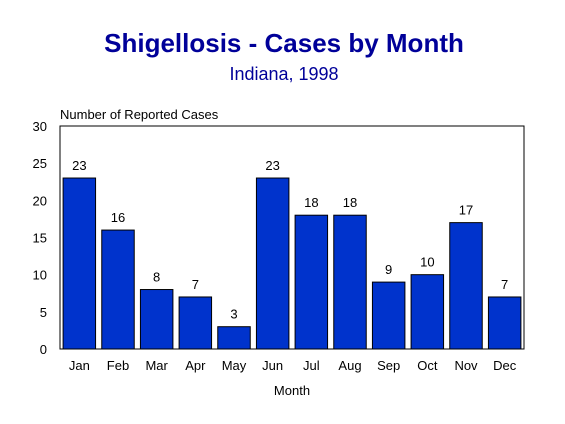  I want to click on bar-feb, so click(118, 289).